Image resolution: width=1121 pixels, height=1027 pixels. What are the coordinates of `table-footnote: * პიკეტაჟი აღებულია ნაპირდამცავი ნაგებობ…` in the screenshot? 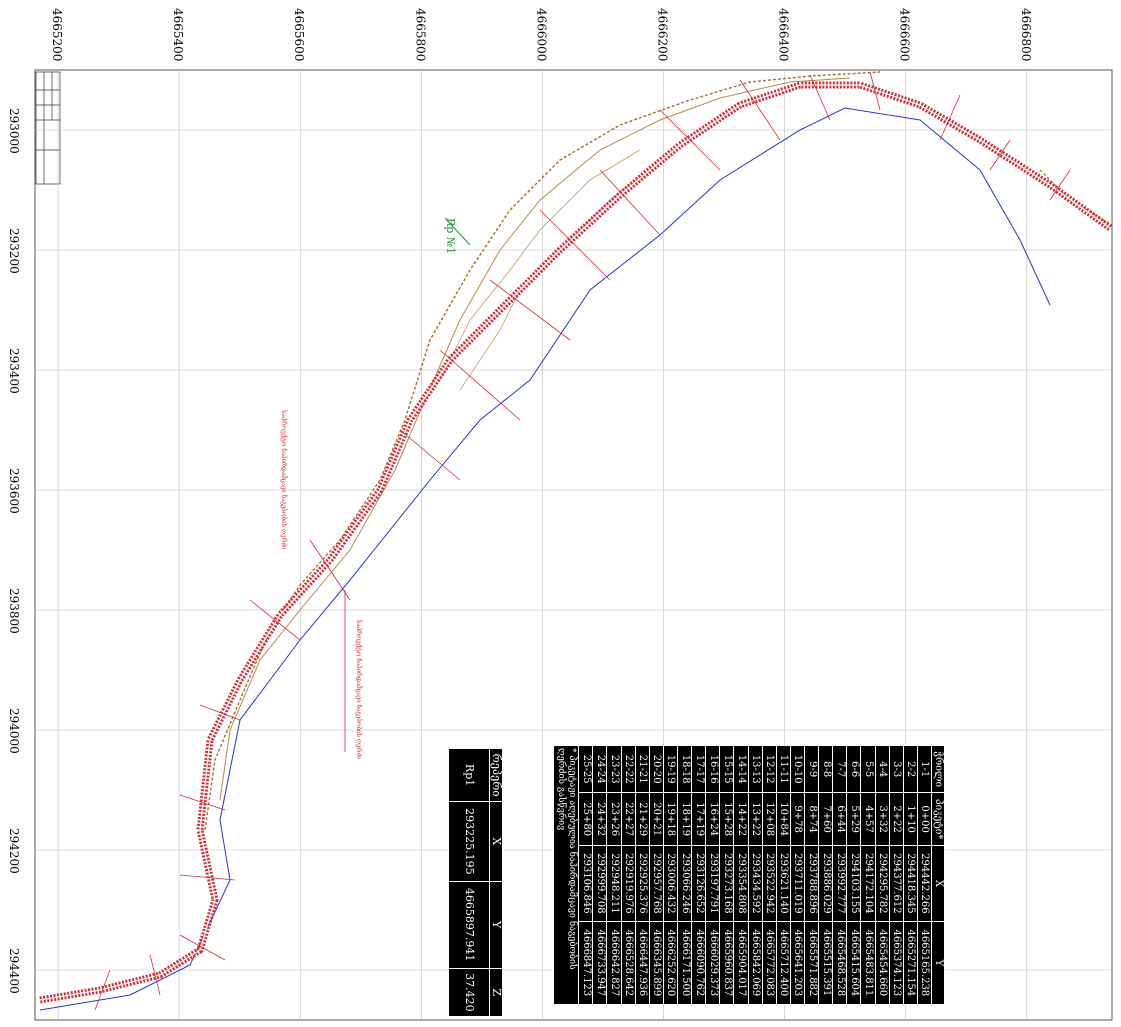 It's located at (566, 875).